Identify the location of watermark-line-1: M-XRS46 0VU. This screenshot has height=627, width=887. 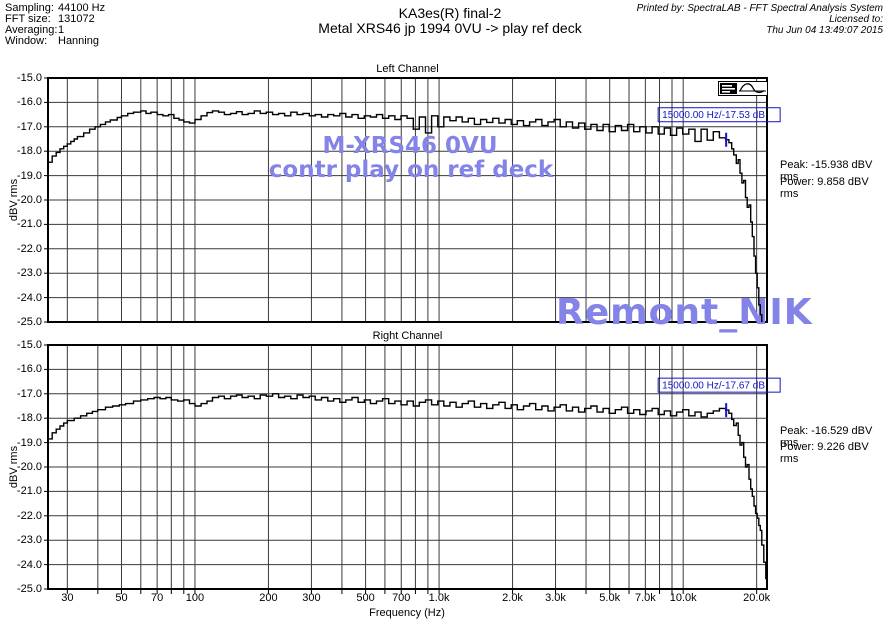
(410, 146).